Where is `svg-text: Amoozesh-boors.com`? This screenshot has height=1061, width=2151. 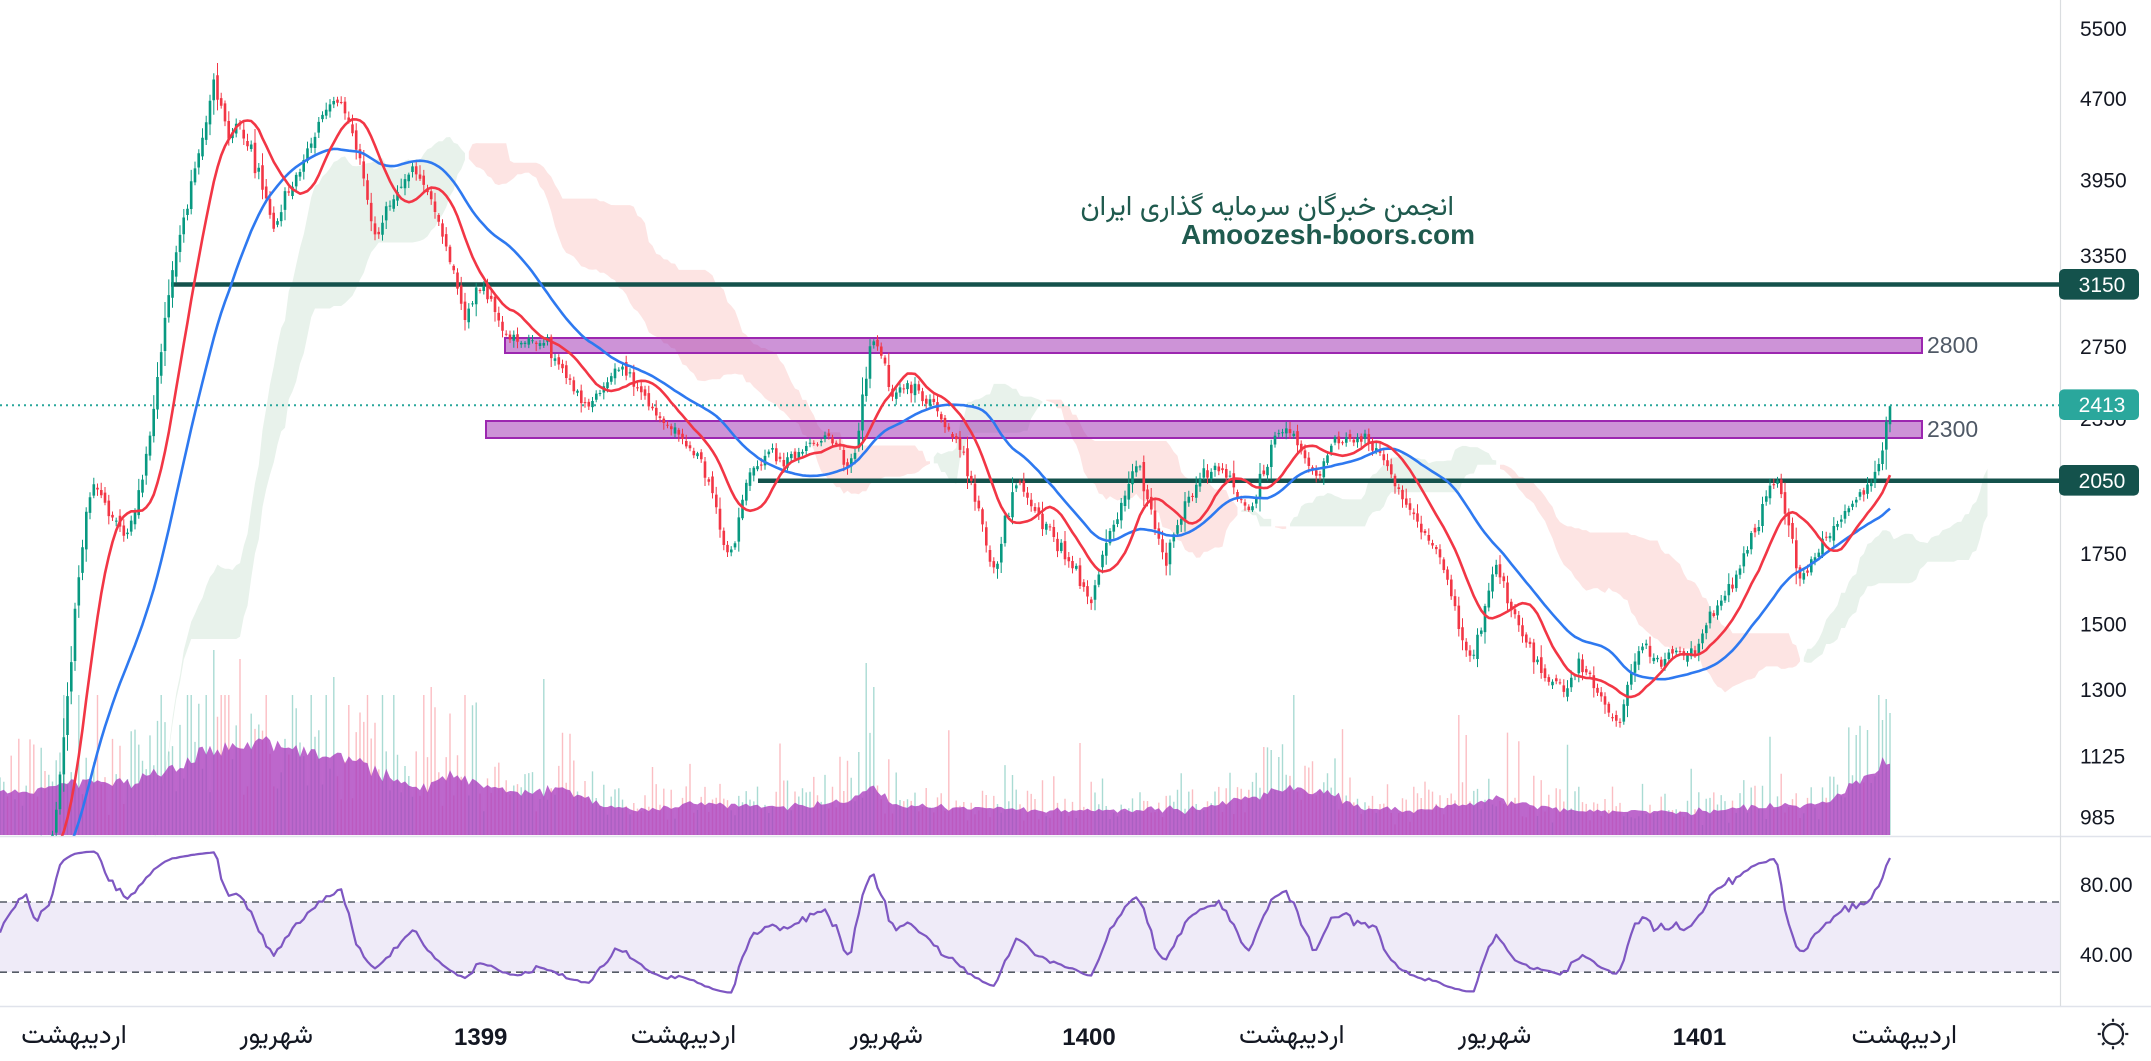 svg-text: Amoozesh-boors.com is located at coordinates (1328, 234).